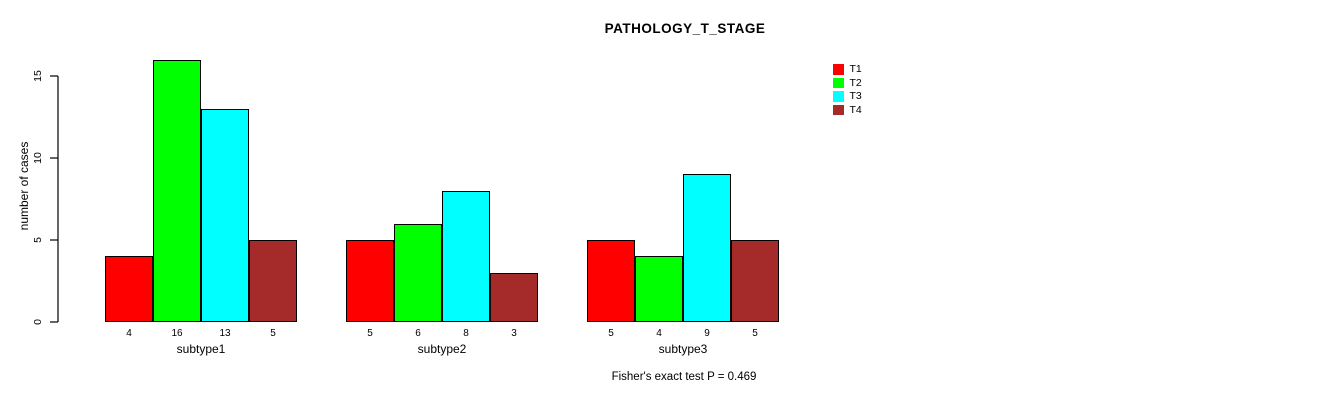 This screenshot has width=1340, height=400. What do you see at coordinates (838, 96) in the screenshot?
I see `legend-swatch-T3` at bounding box center [838, 96].